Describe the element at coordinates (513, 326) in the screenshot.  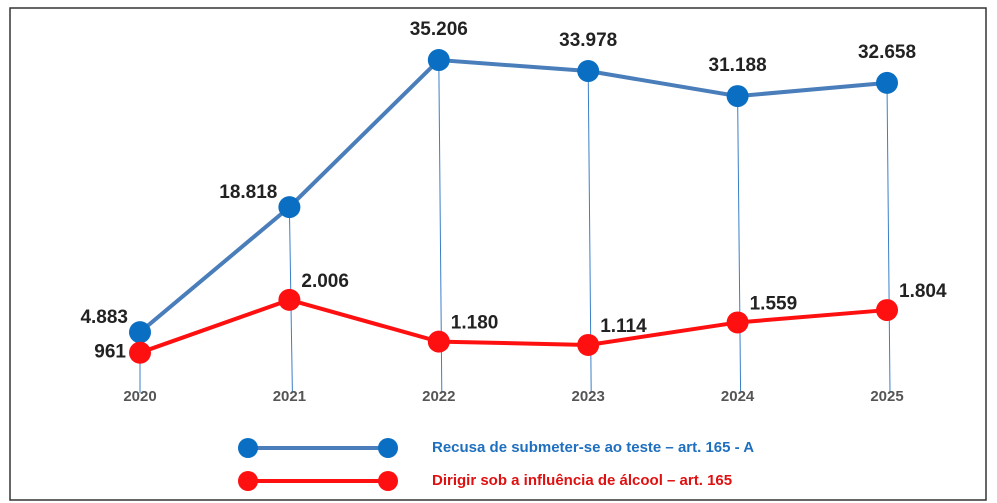
I see `series-line` at that location.